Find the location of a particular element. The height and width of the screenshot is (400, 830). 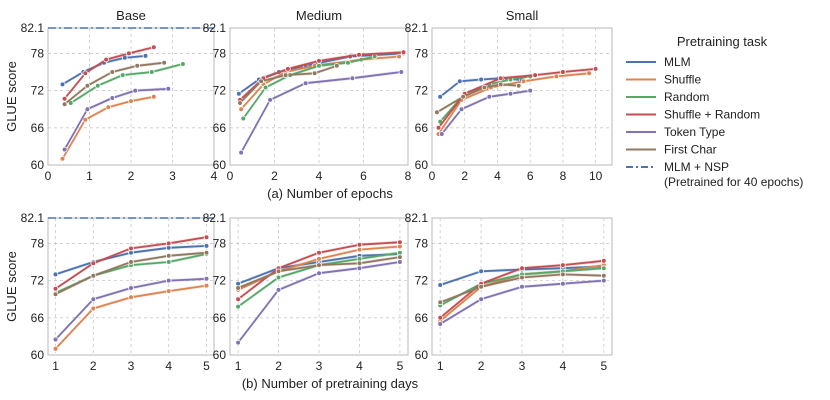

ci-band-mlm is located at coordinates (321, 73).